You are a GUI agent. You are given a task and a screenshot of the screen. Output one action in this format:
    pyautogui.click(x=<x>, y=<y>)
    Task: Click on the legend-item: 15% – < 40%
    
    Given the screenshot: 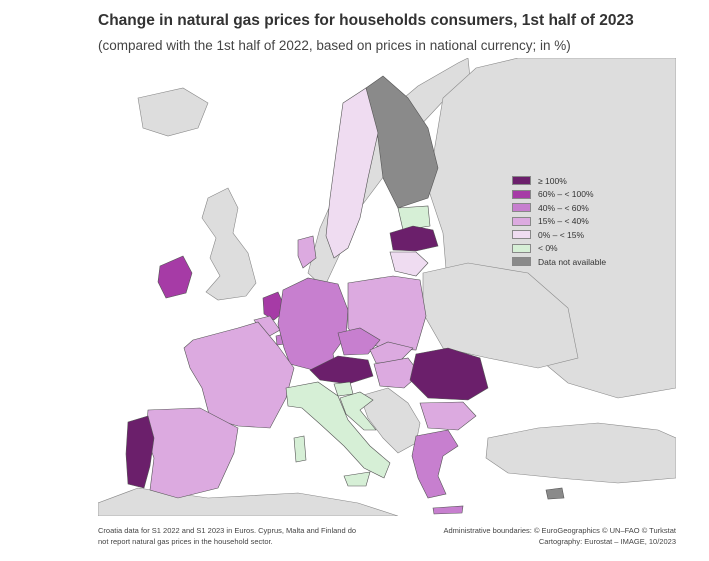 What is the action you would take?
    pyautogui.click(x=559, y=222)
    